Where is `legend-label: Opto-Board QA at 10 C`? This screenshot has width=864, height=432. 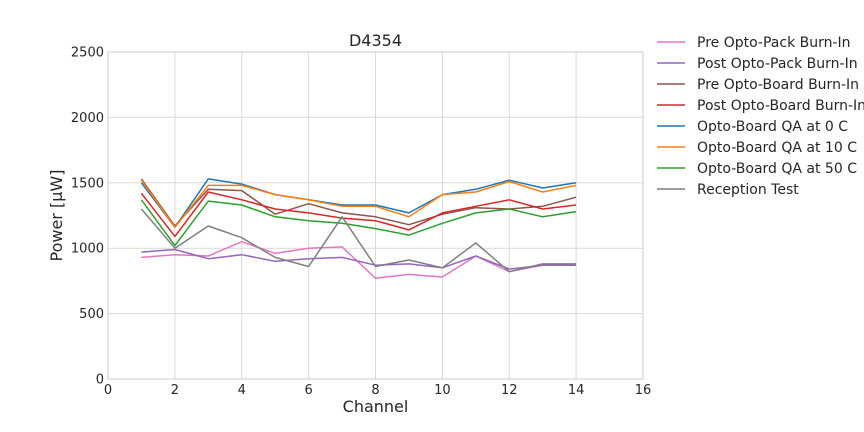
legend-label: Opto-Board QA at 10 C is located at coordinates (777, 148).